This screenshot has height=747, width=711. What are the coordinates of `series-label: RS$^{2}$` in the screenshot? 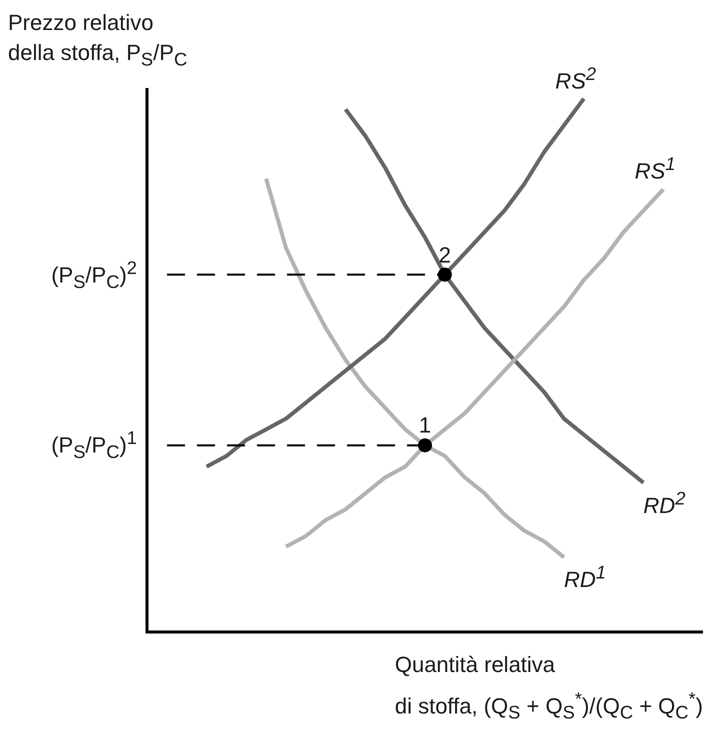 It's located at (575, 78).